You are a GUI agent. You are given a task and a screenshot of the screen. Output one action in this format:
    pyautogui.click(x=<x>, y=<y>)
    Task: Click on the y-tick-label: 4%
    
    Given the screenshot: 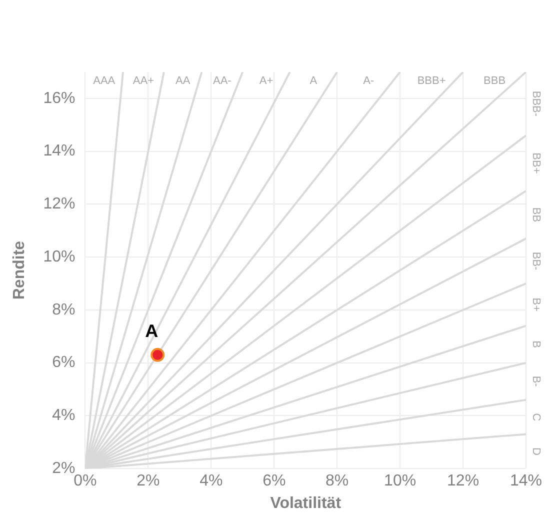 What is the action you would take?
    pyautogui.click(x=64, y=415)
    